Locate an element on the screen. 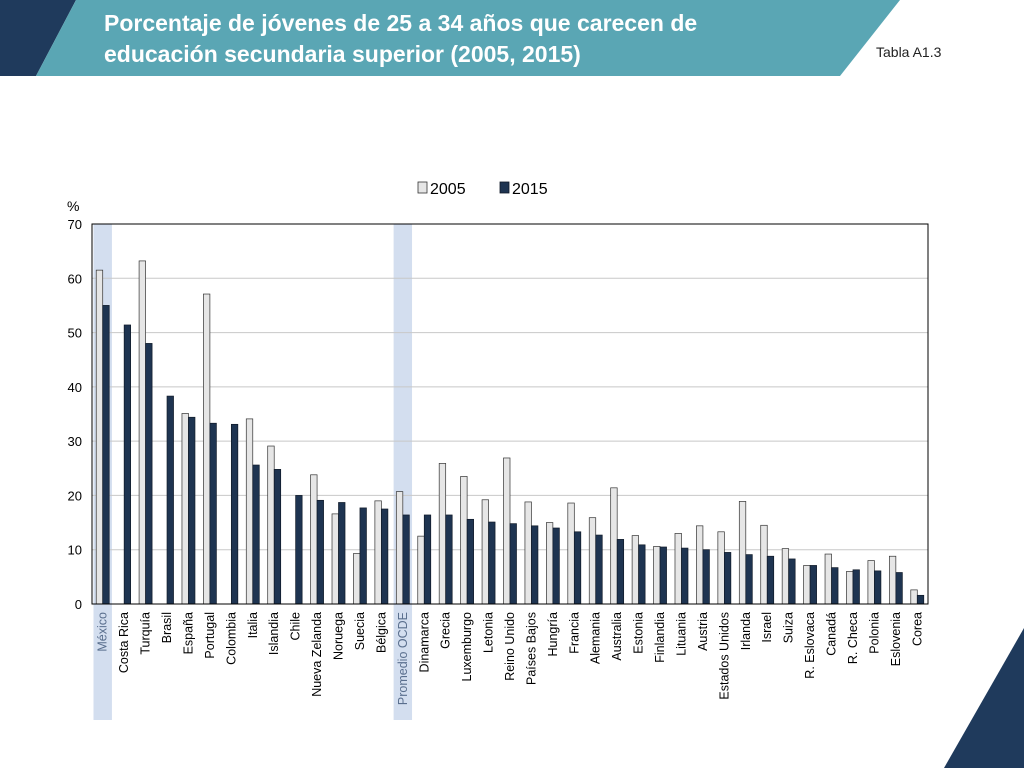 The width and height of the screenshot is (1024, 768). x-tick-label: Brasil is located at coordinates (167, 627).